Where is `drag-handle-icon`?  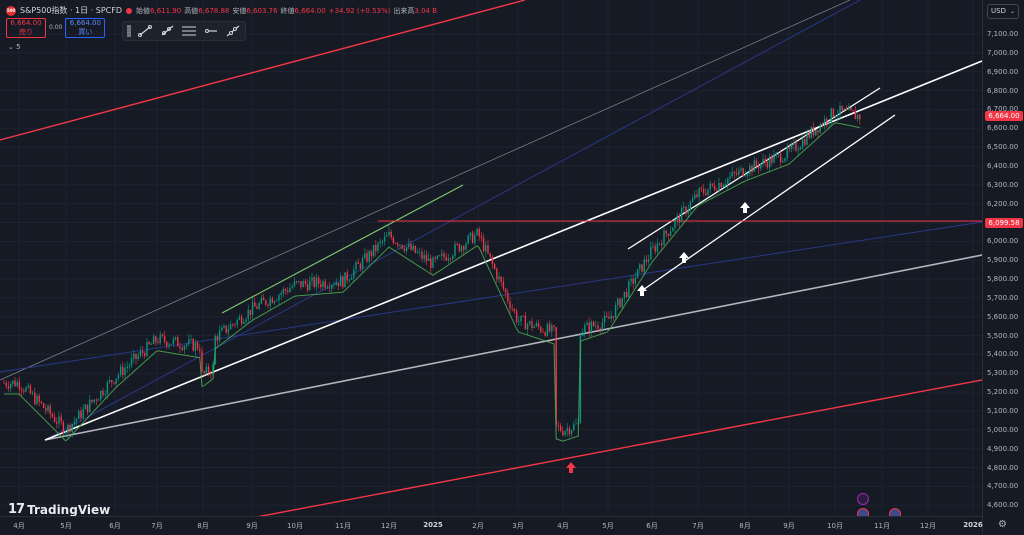
drag-handle-icon is located at coordinates (129, 31).